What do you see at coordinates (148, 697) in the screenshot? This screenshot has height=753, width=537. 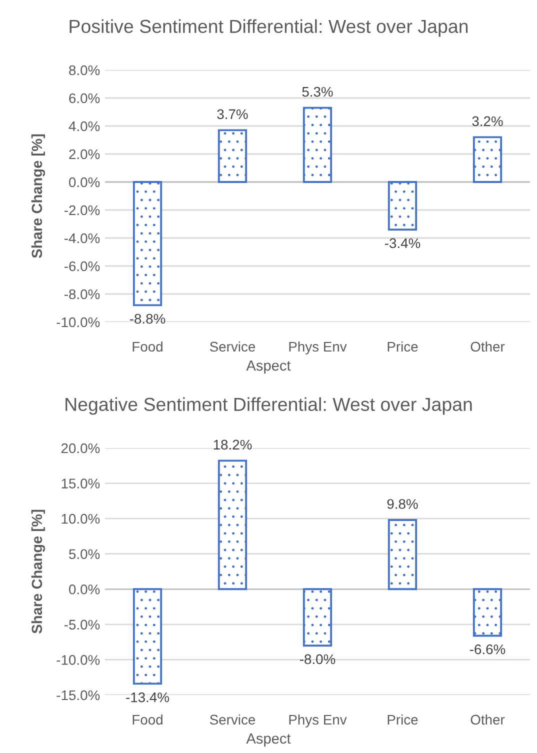 I see `data-label: -13.4%` at bounding box center [148, 697].